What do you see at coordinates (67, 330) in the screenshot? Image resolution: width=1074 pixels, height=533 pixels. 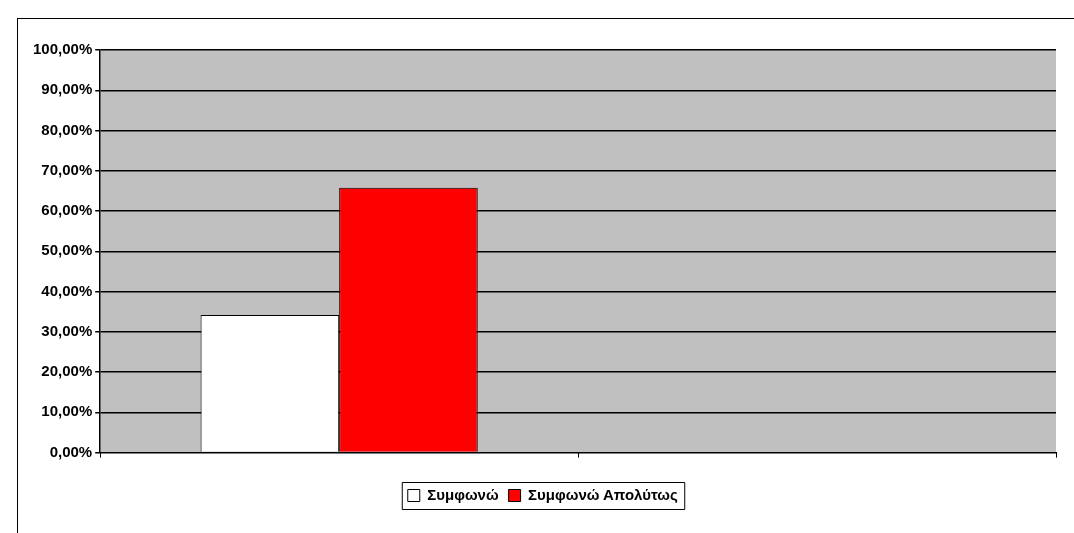 I see `y-tick-label: 30,00%` at bounding box center [67, 330].